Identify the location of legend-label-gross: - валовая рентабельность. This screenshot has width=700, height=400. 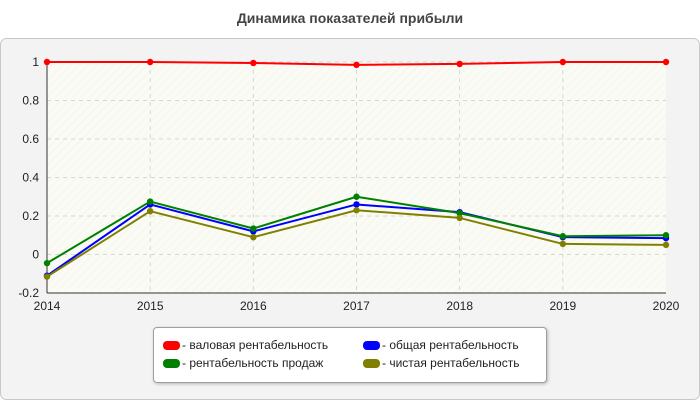
(255, 345).